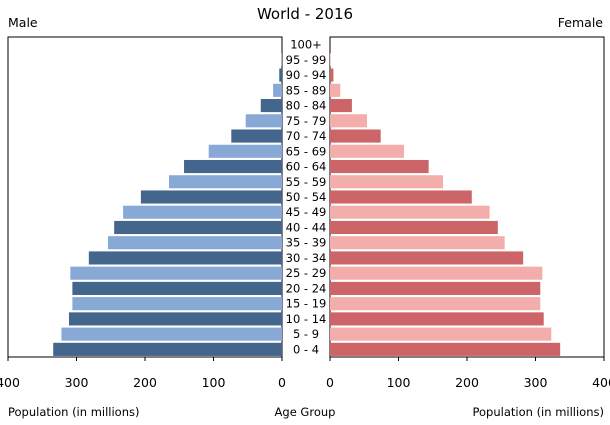 This screenshot has width=610, height=425. Describe the element at coordinates (581, 22) in the screenshot. I see `female-label: Female` at that location.